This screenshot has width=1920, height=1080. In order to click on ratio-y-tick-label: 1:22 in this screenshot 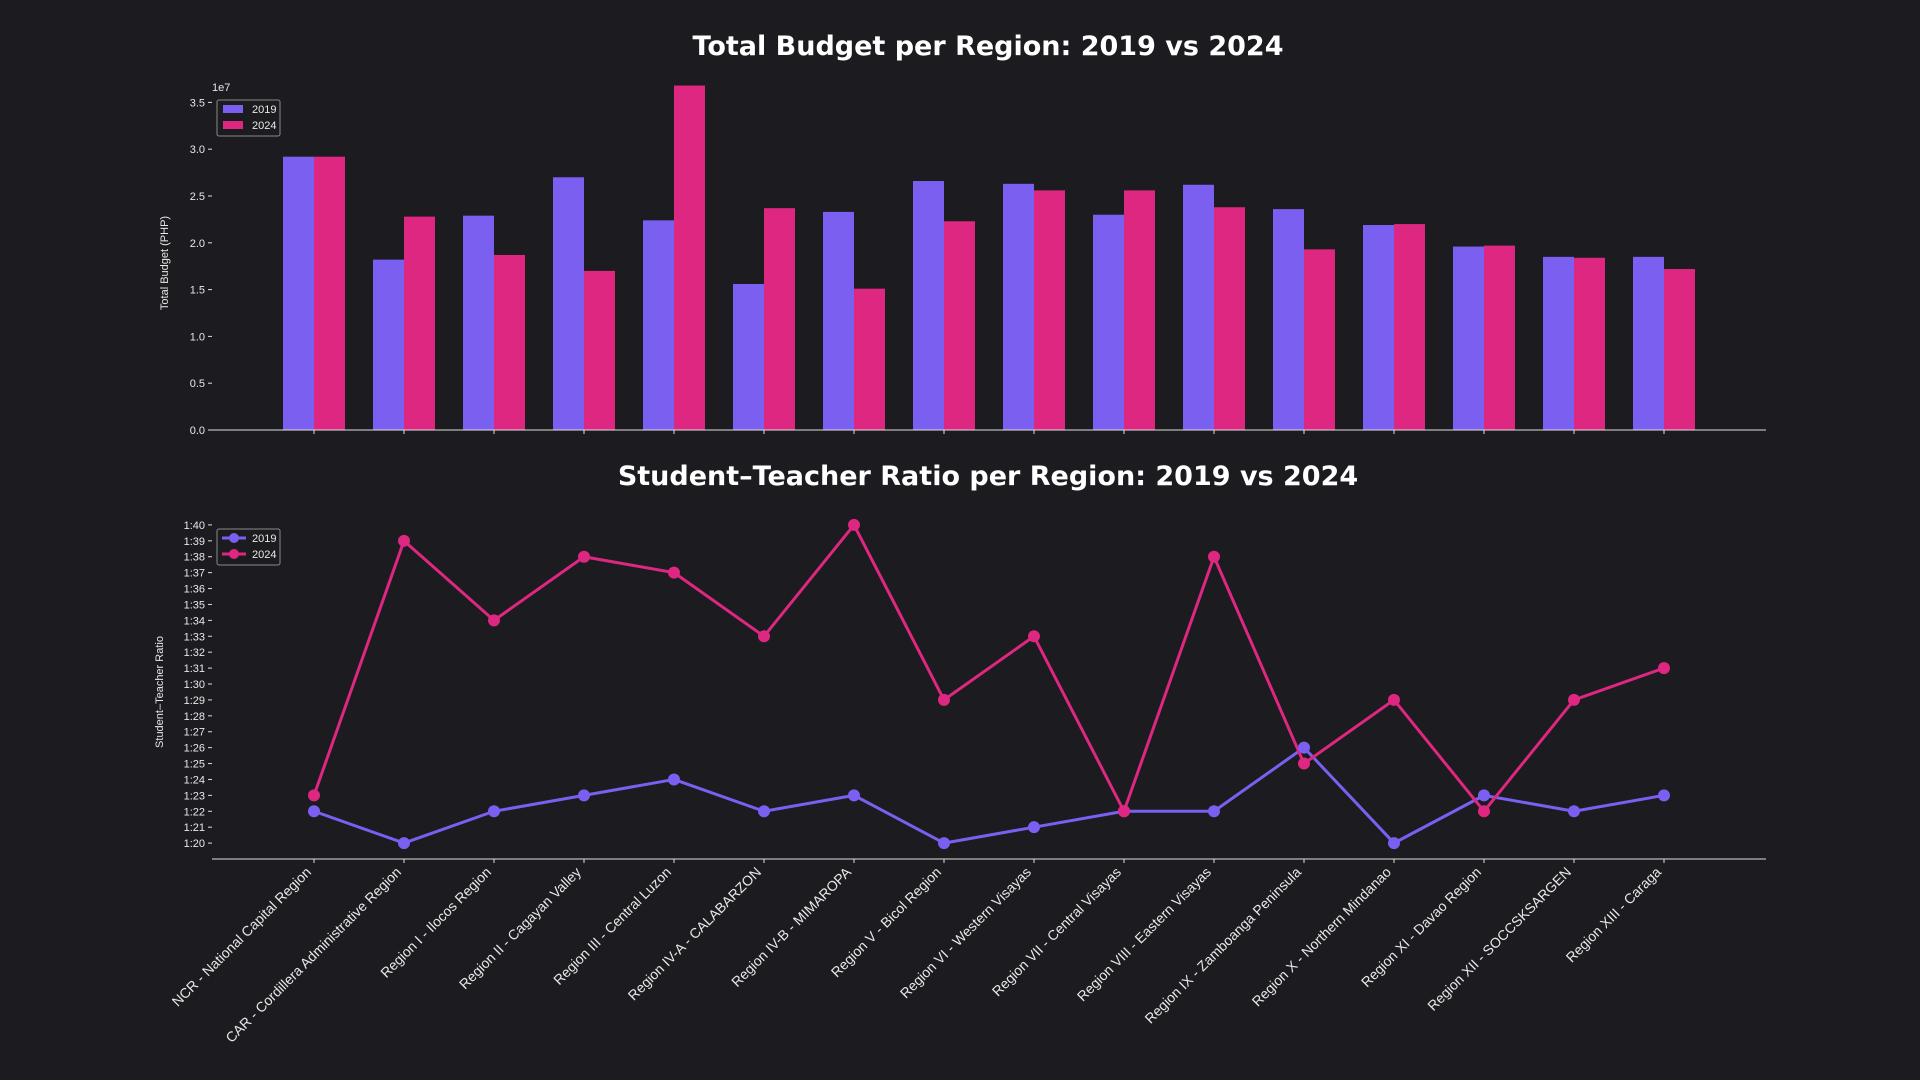, I will do `click(194, 812)`.